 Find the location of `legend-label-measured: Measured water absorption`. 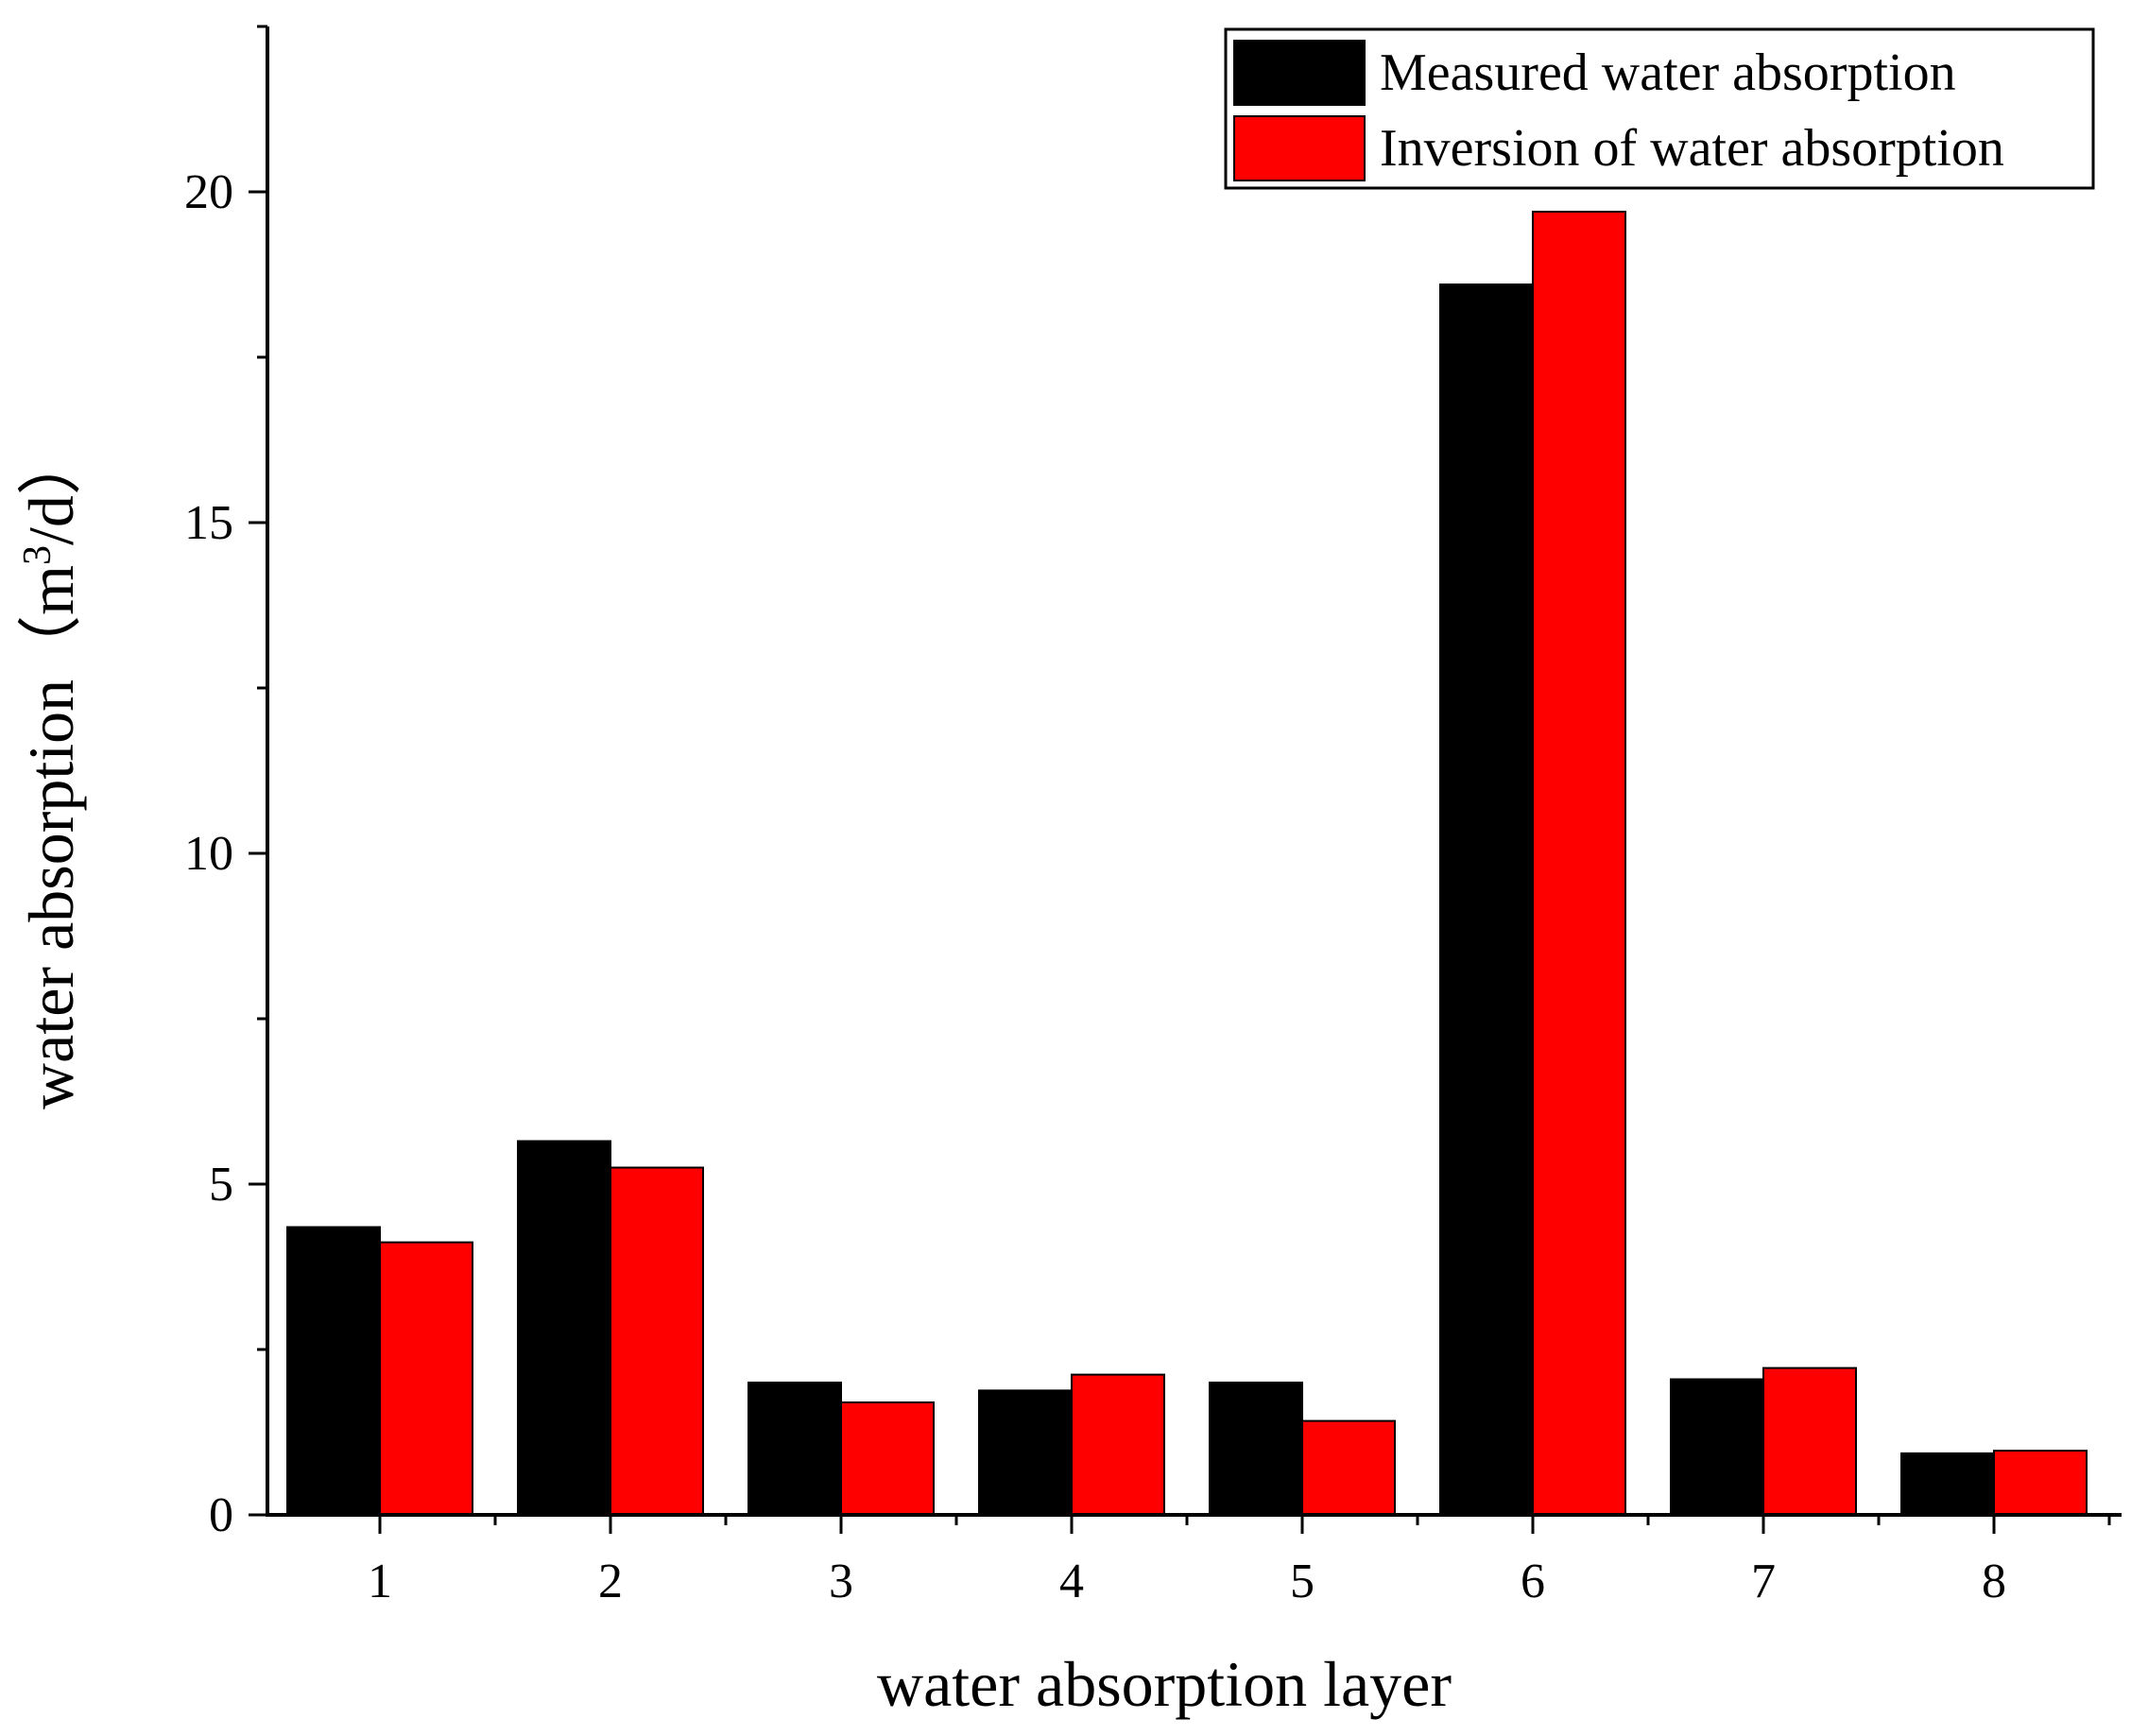

legend-label-measured: Measured water absorption is located at coordinates (1668, 72).